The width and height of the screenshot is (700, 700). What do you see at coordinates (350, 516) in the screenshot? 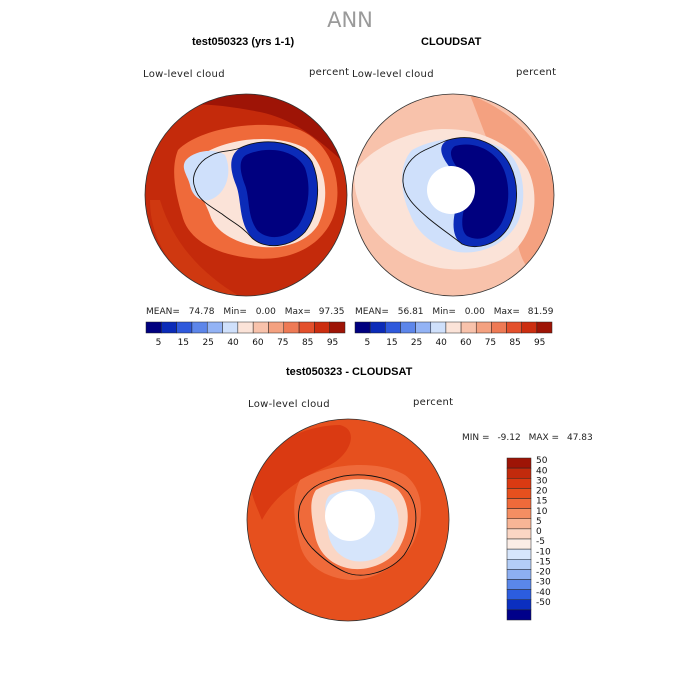
I see `map-difference-polar-gap` at bounding box center [350, 516].